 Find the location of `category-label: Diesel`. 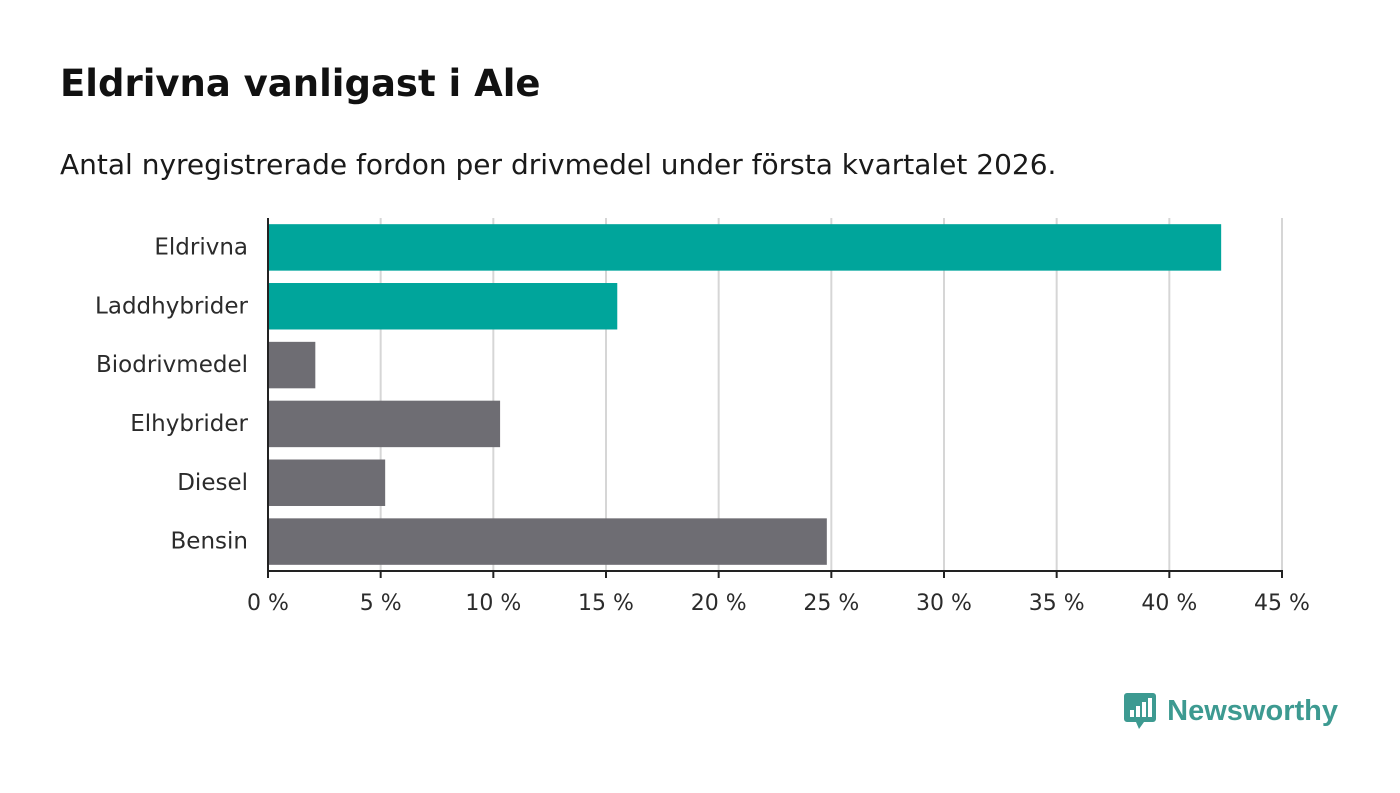

category-label: Diesel is located at coordinates (212, 483).